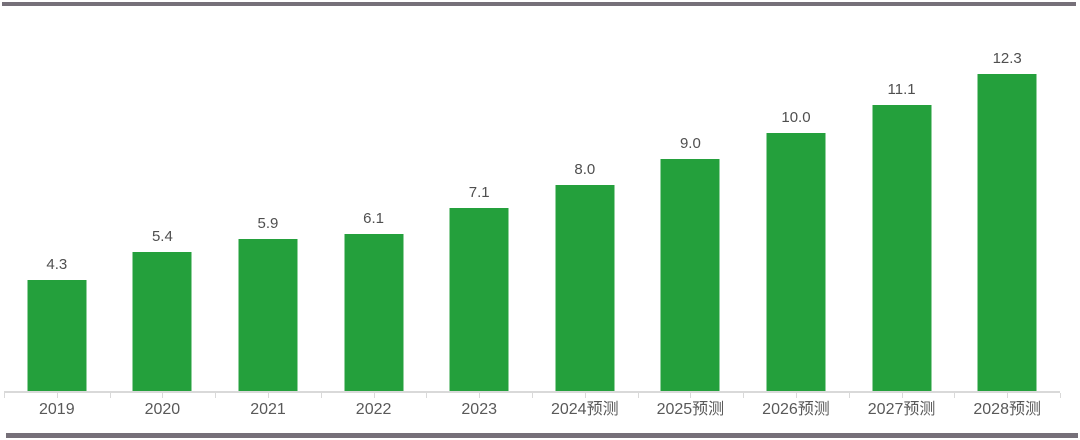 The image size is (1080, 440). What do you see at coordinates (374, 195) in the screenshot?
I see `bar-group: 6.1` at bounding box center [374, 195].